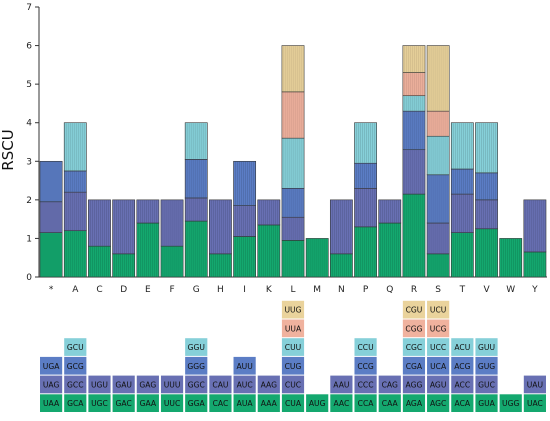  Describe the element at coordinates (366, 290) in the screenshot. I see `x-tick-label: P` at that location.